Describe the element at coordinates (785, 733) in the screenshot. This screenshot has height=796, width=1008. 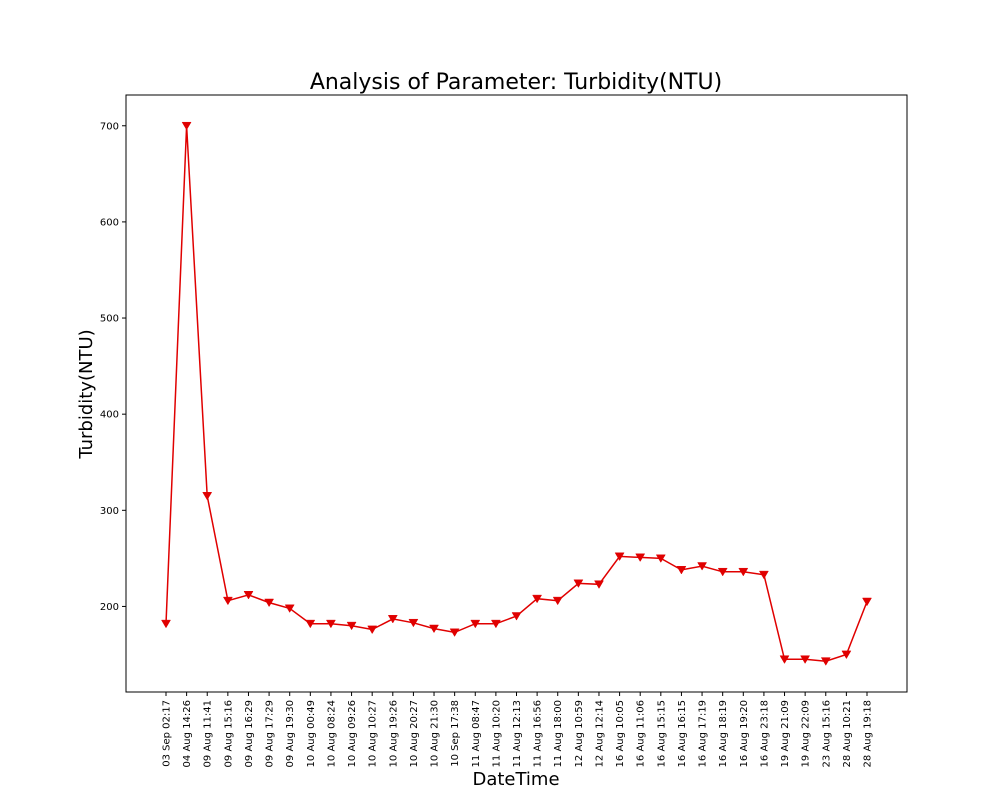
I see `x-tick-label: 19 Aug 21:09` at that location.